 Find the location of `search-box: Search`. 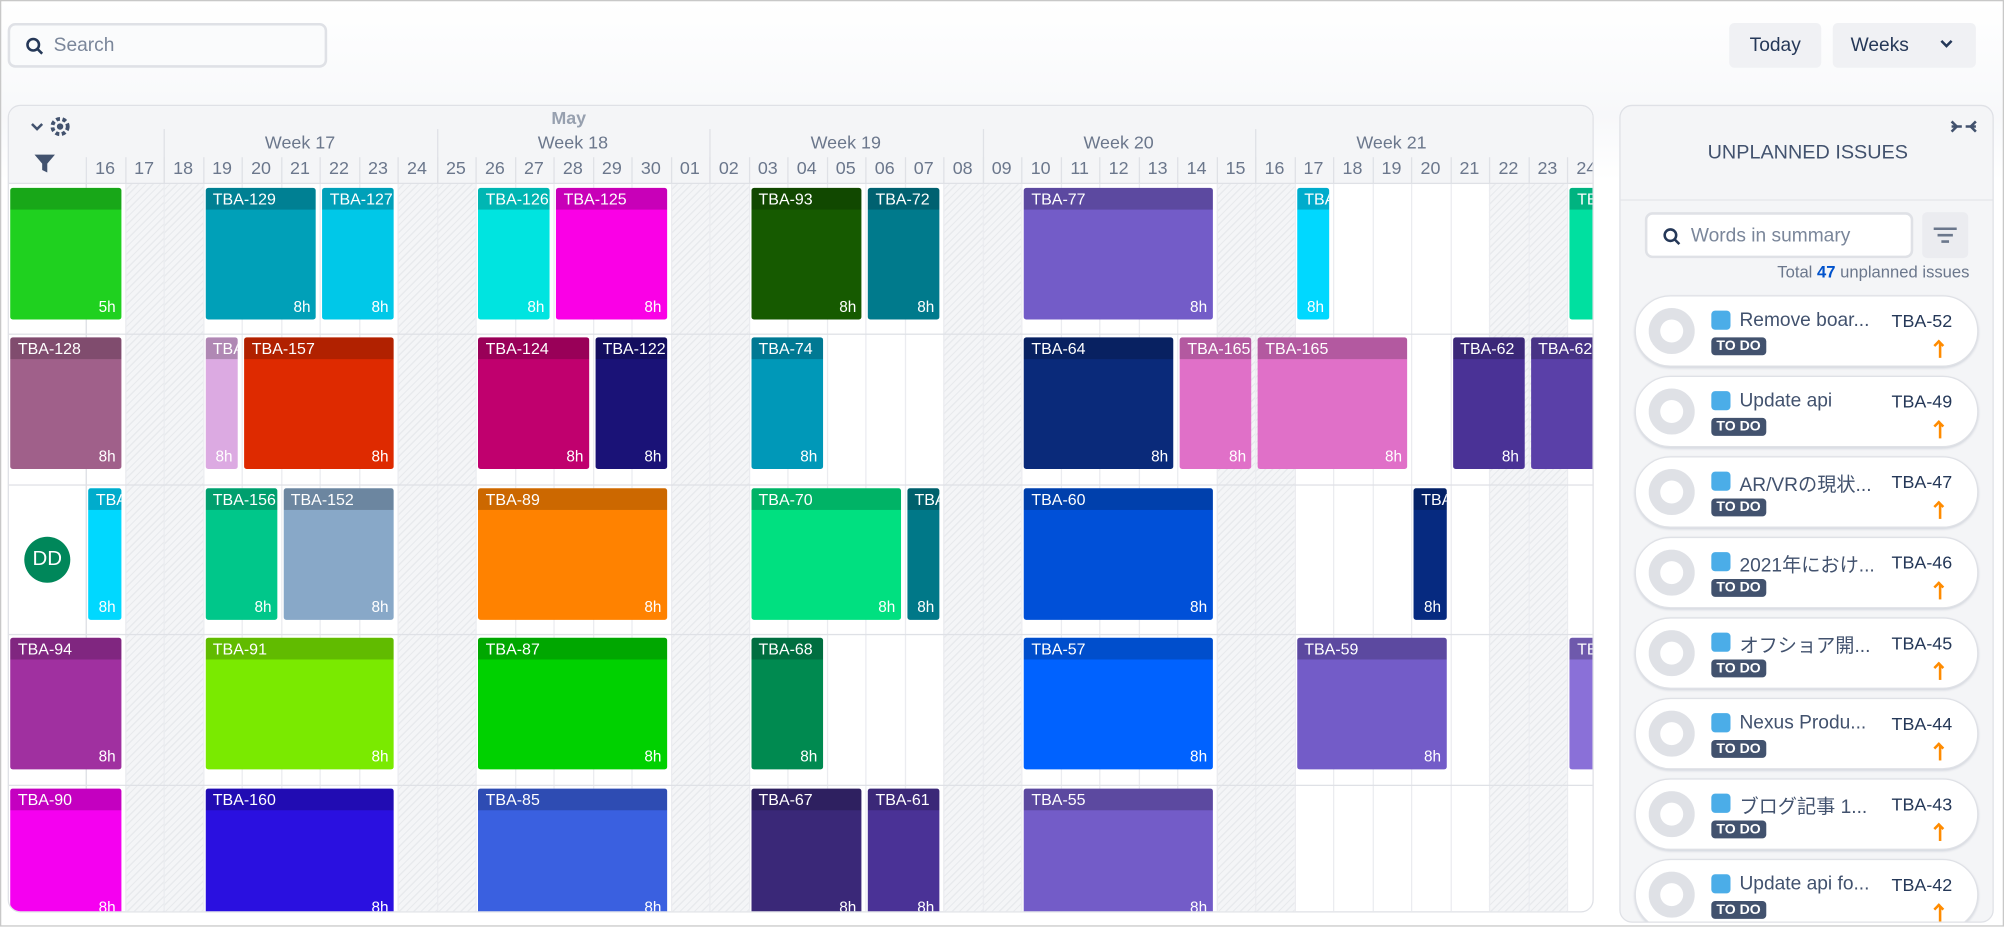

search-box: Search is located at coordinates (167, 45).